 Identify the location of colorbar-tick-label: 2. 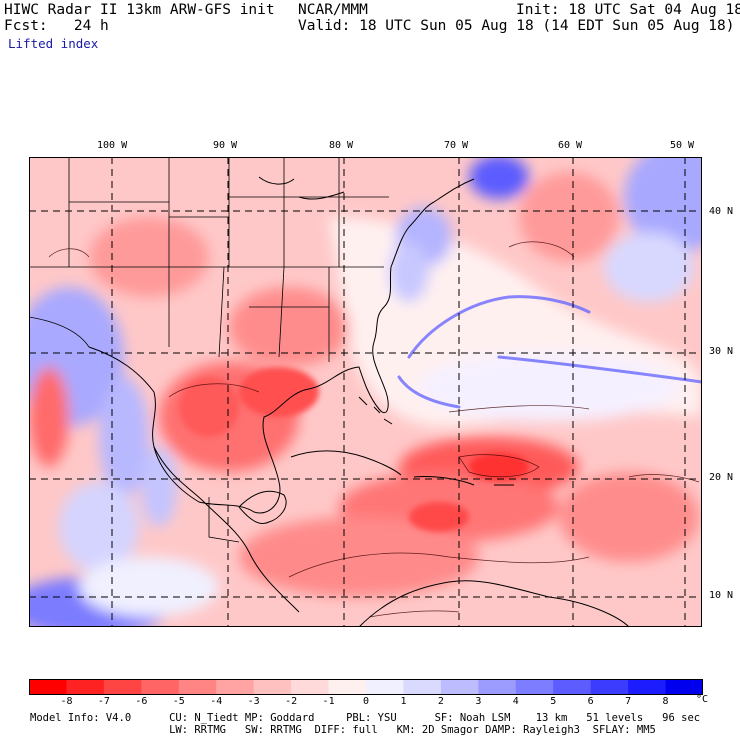
(440, 701).